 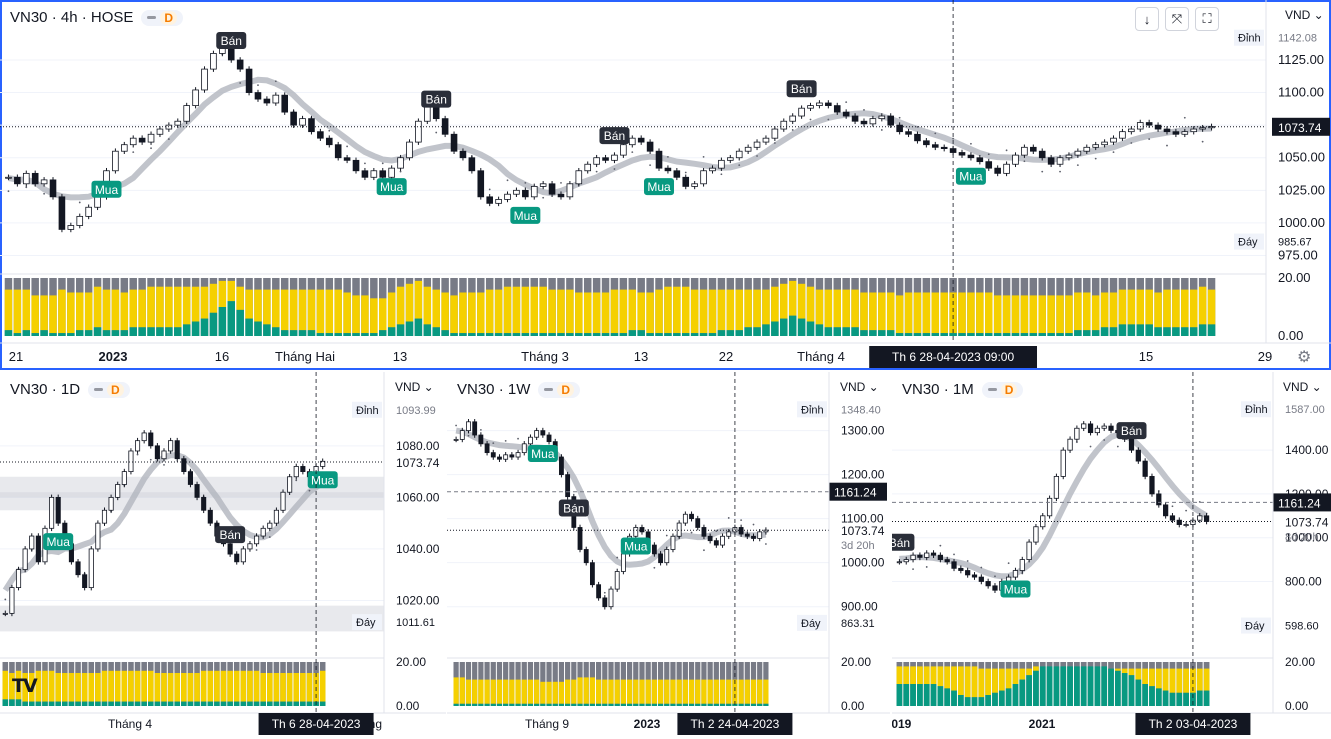 What do you see at coordinates (1177, 19) in the screenshot?
I see `collapse-icon: ⤧` at bounding box center [1177, 19].